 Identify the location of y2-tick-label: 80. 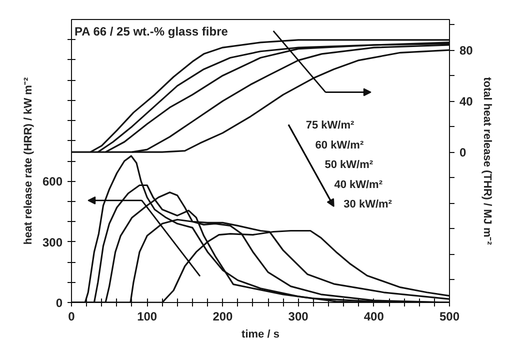
(467, 51).